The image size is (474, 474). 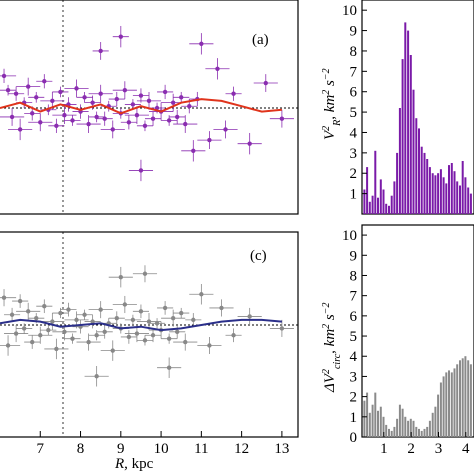 What do you see at coordinates (260, 40) in the screenshot?
I see `panel-a-label: (a)` at bounding box center [260, 40].